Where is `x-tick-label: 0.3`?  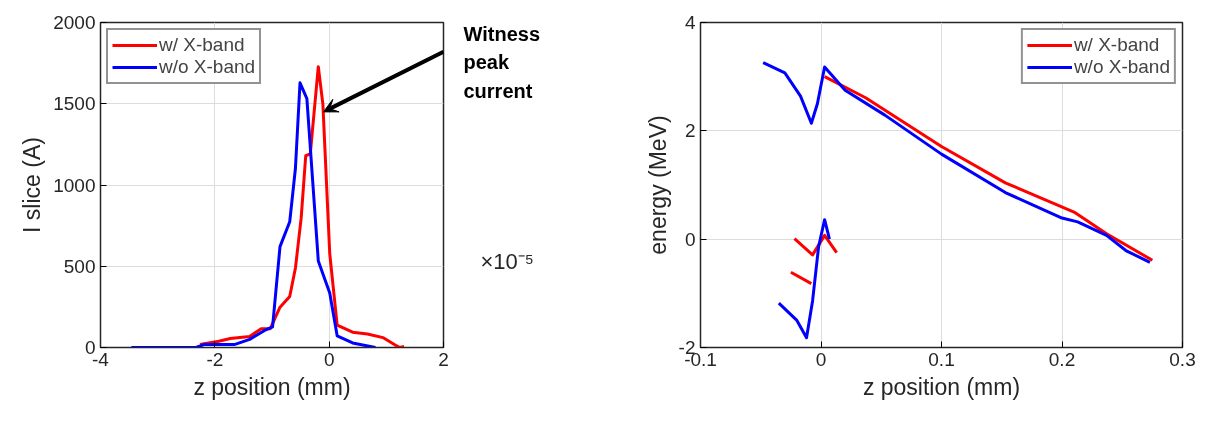 x-tick-label: 0.3 is located at coordinates (1182, 359).